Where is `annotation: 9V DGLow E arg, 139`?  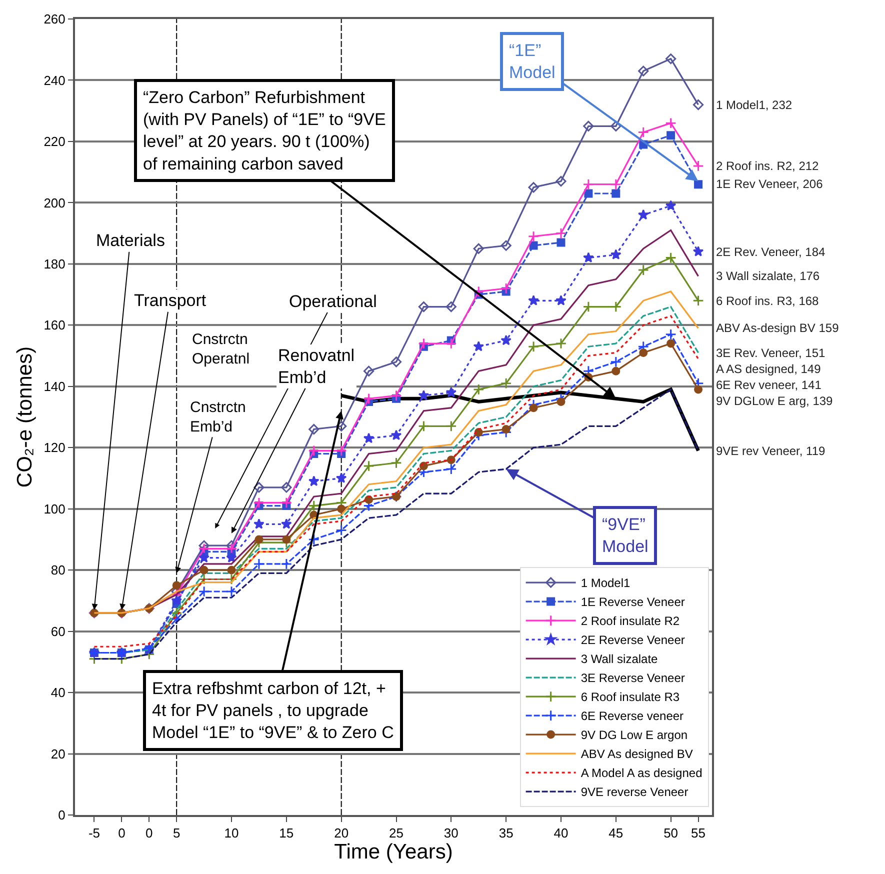 annotation: 9V DGLow E arg, 139 is located at coordinates (775, 401).